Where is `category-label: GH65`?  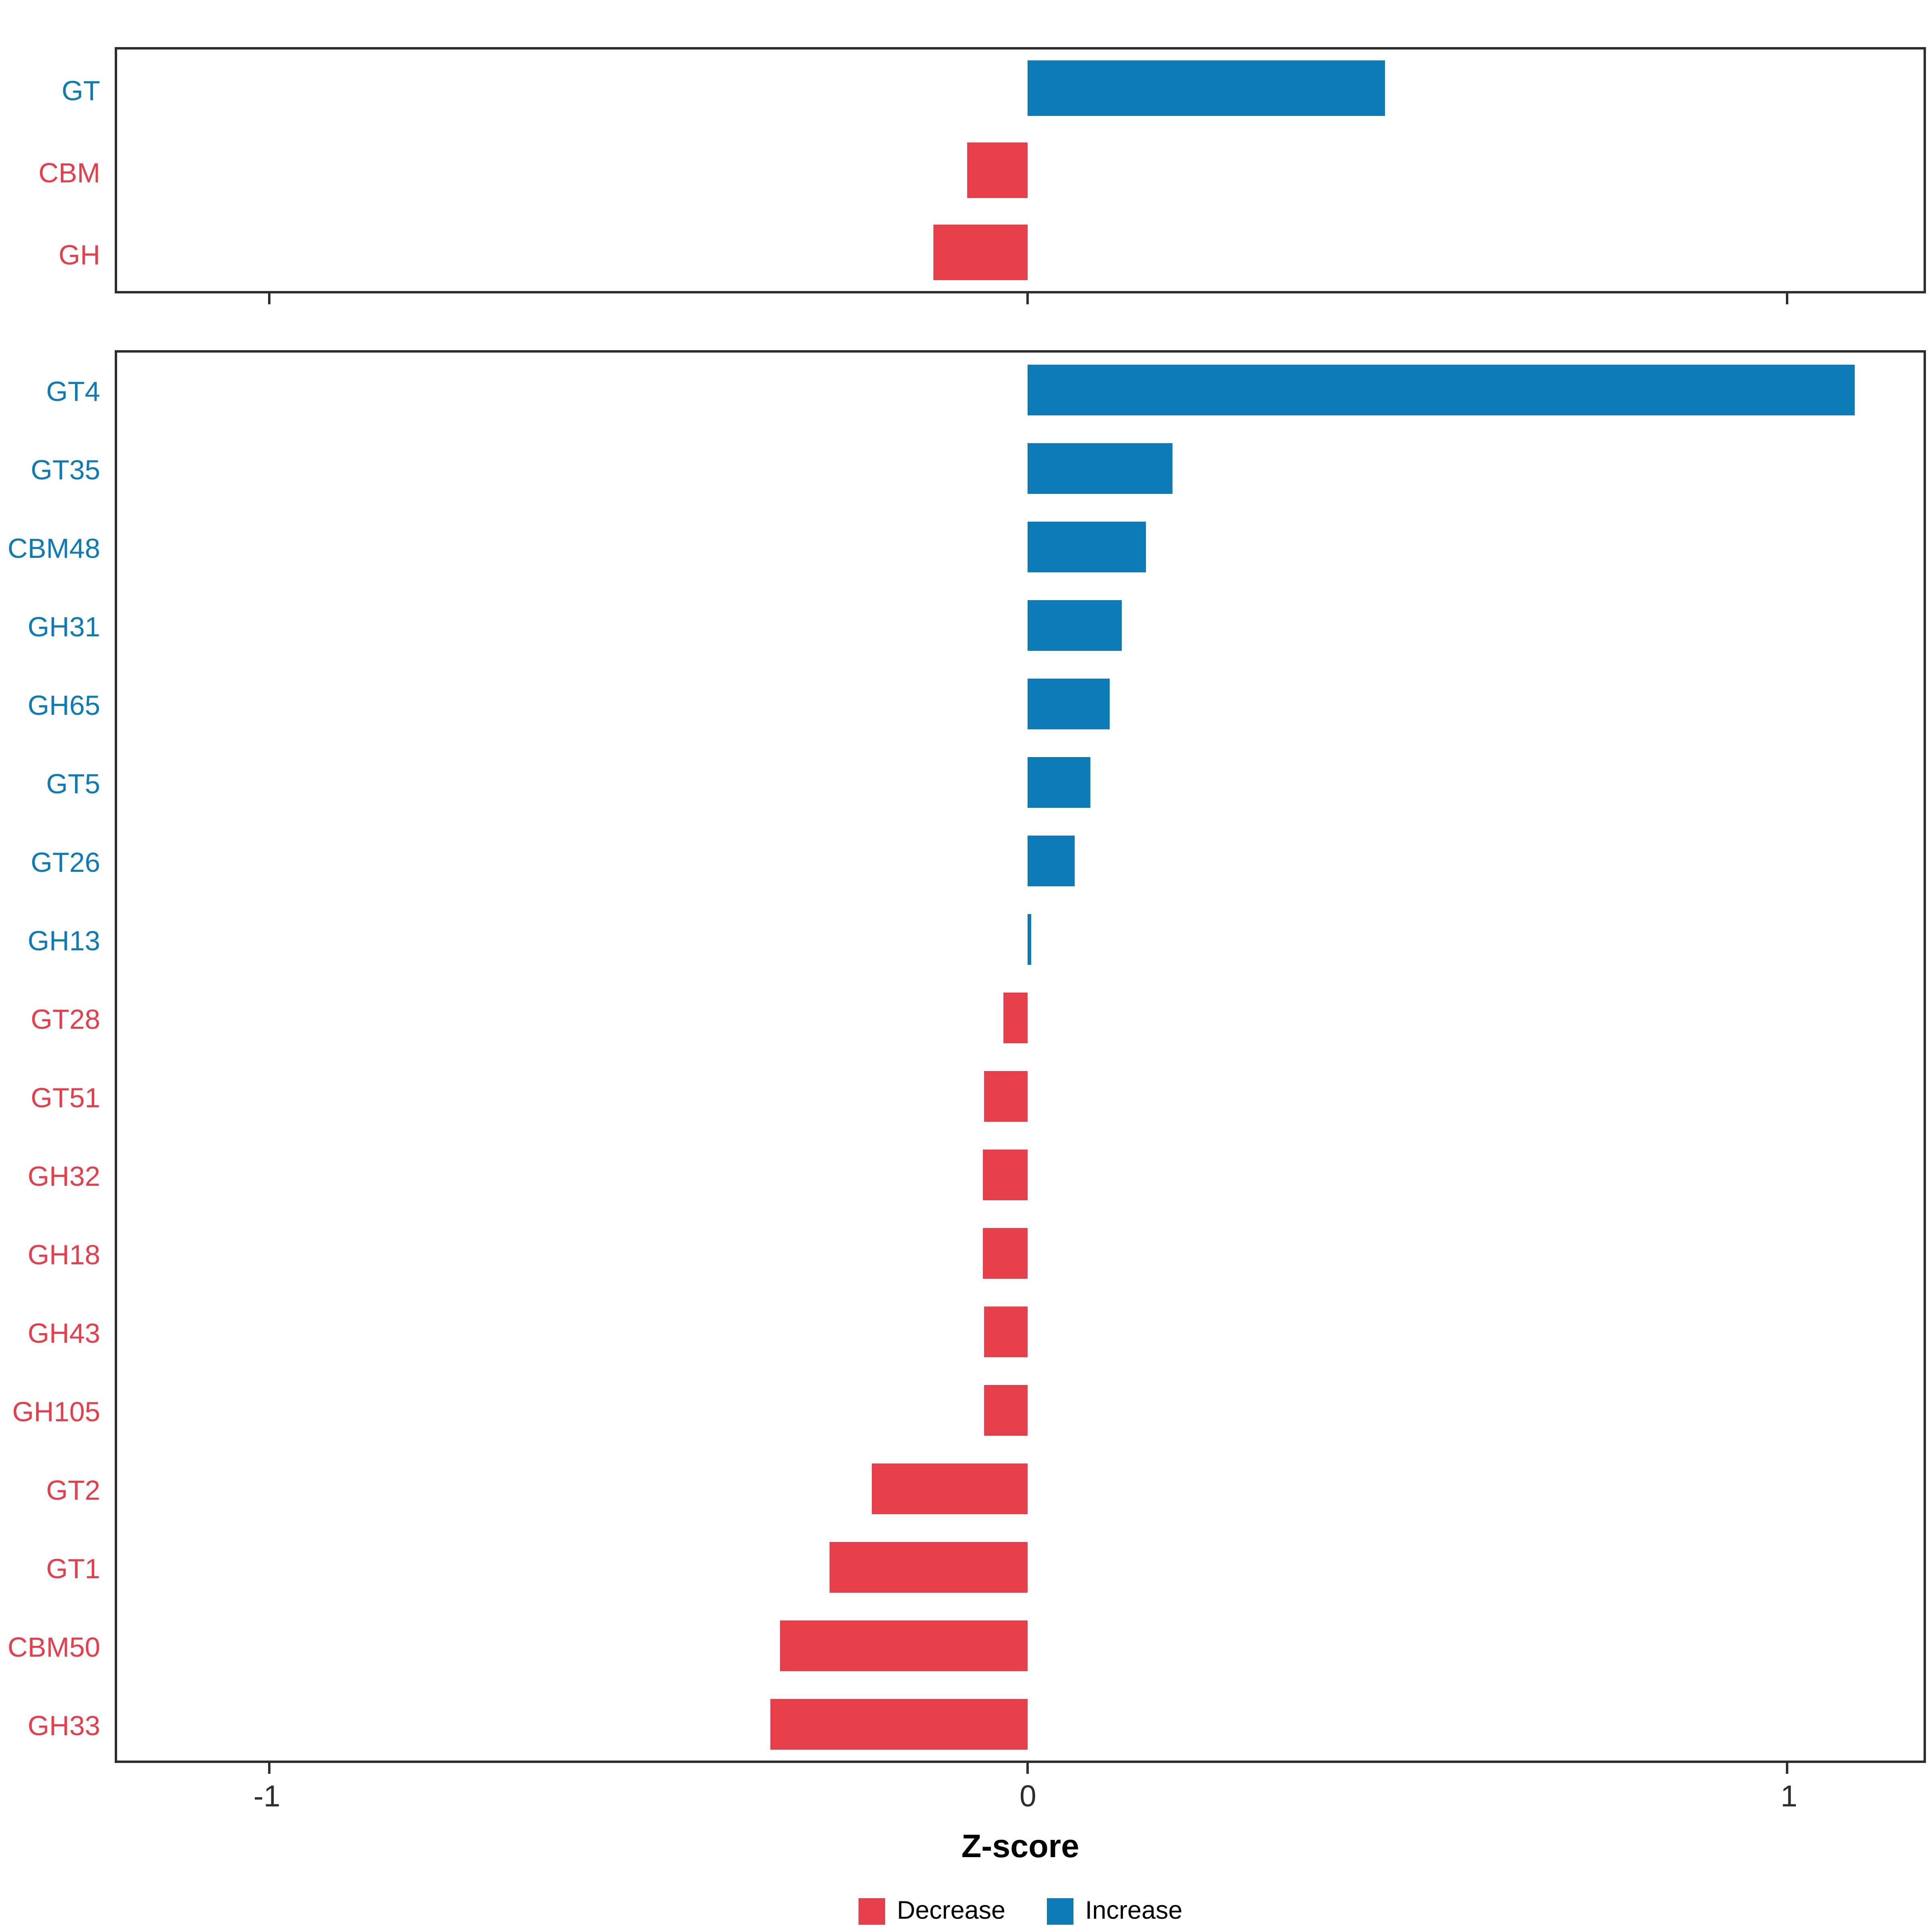
category-label: GH65 is located at coordinates (63, 705).